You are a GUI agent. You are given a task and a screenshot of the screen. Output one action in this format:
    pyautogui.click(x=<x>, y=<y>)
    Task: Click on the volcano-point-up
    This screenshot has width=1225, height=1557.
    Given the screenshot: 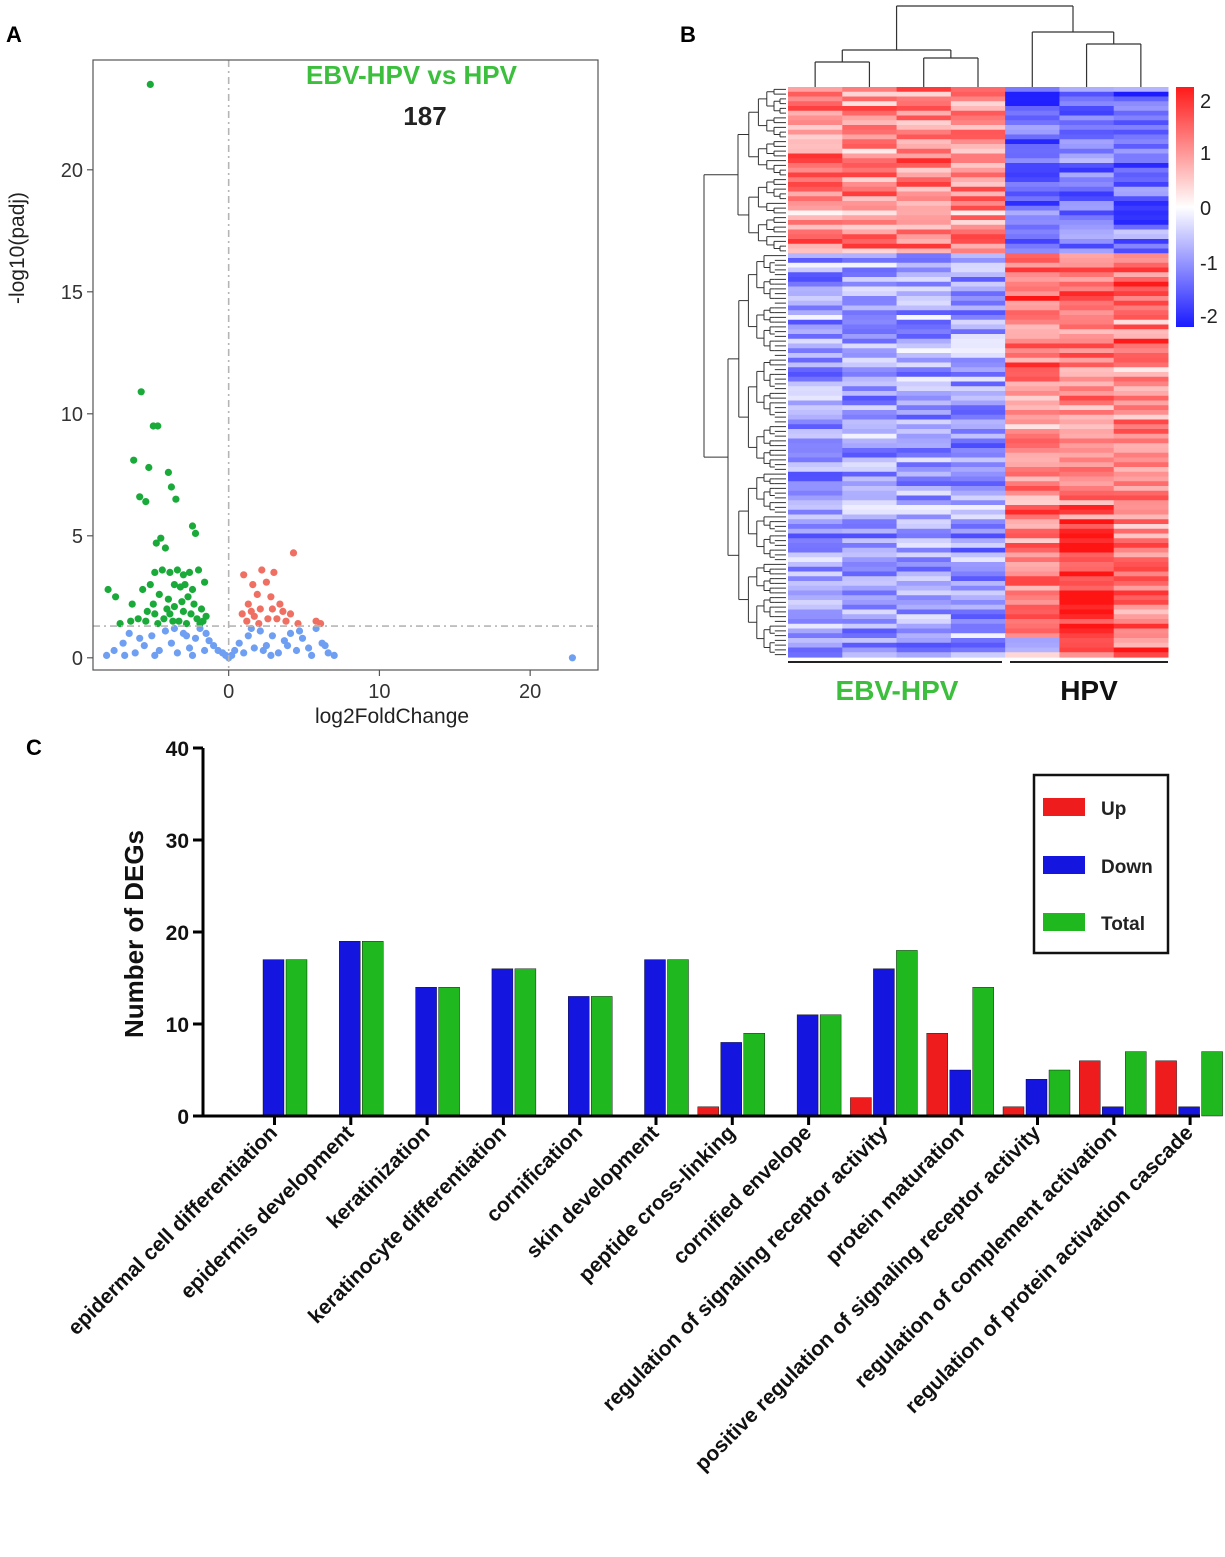 What is the action you would take?
    pyautogui.click(x=266, y=582)
    